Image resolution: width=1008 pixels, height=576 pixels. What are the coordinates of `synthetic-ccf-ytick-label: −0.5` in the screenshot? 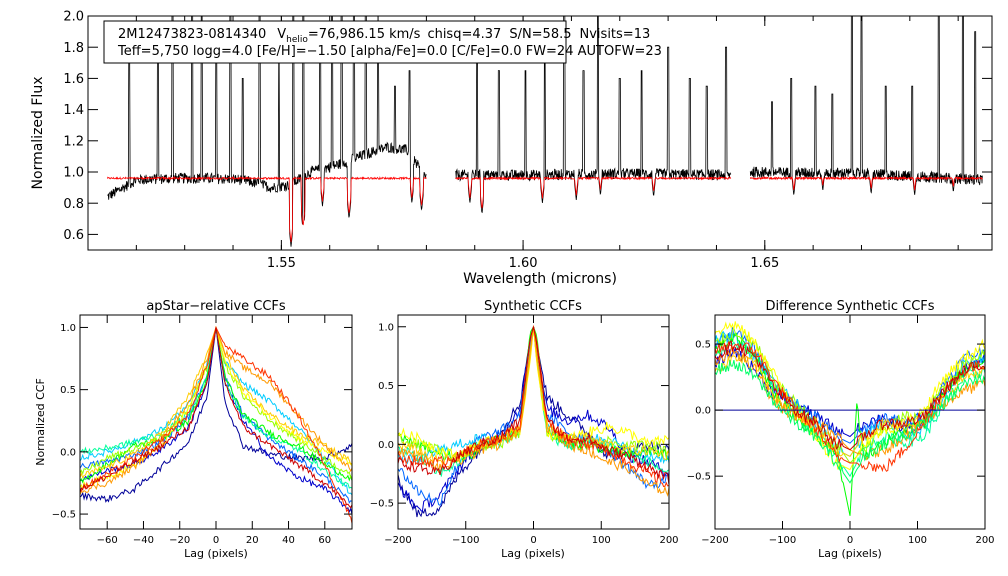 It's located at (382, 504).